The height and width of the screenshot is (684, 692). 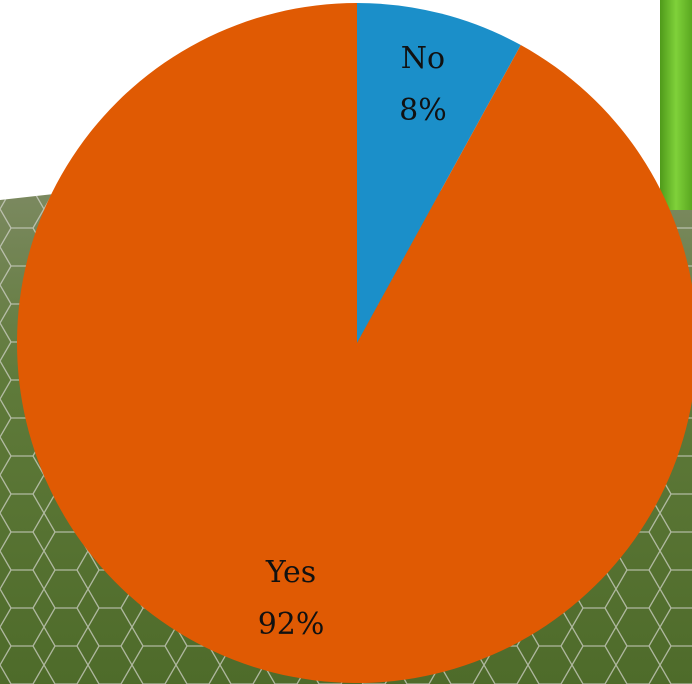 What do you see at coordinates (423, 110) in the screenshot?
I see `value-label: 8%` at bounding box center [423, 110].